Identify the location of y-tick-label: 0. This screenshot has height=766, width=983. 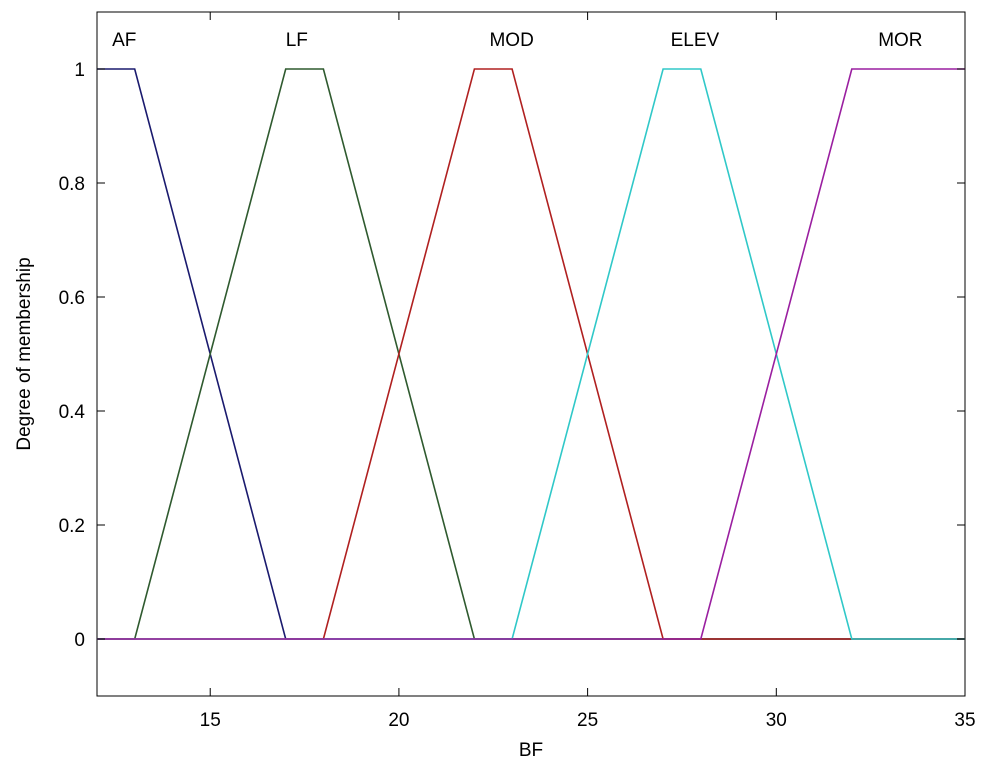
(79, 640).